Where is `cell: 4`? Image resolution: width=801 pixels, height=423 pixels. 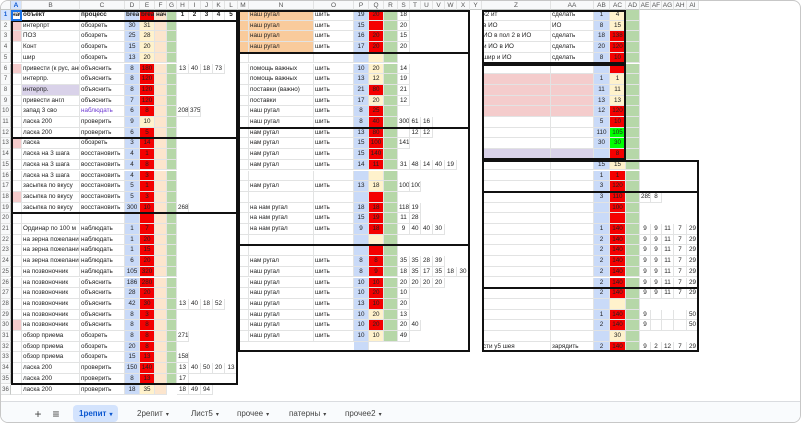 cell: 4 is located at coordinates (132, 165).